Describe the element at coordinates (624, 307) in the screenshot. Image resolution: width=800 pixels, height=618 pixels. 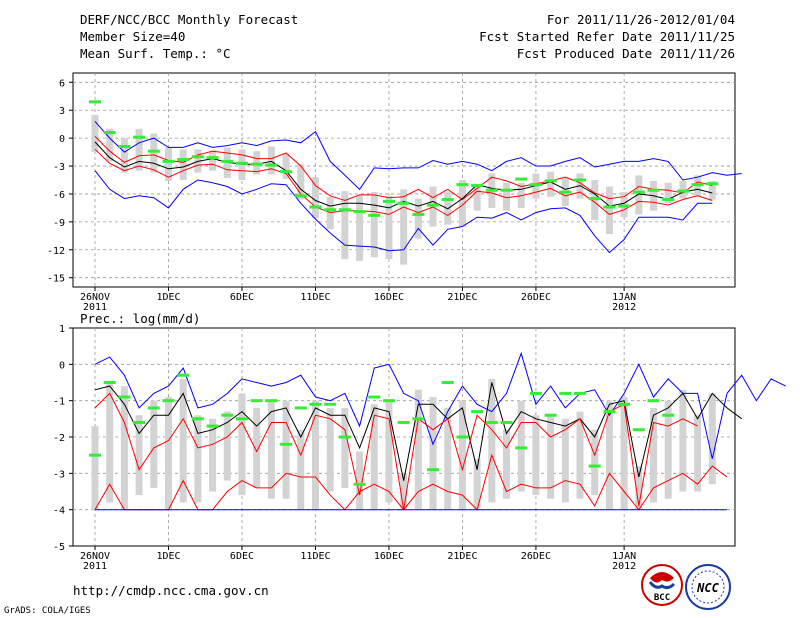
I see `x-tick-label: 2012` at that location.